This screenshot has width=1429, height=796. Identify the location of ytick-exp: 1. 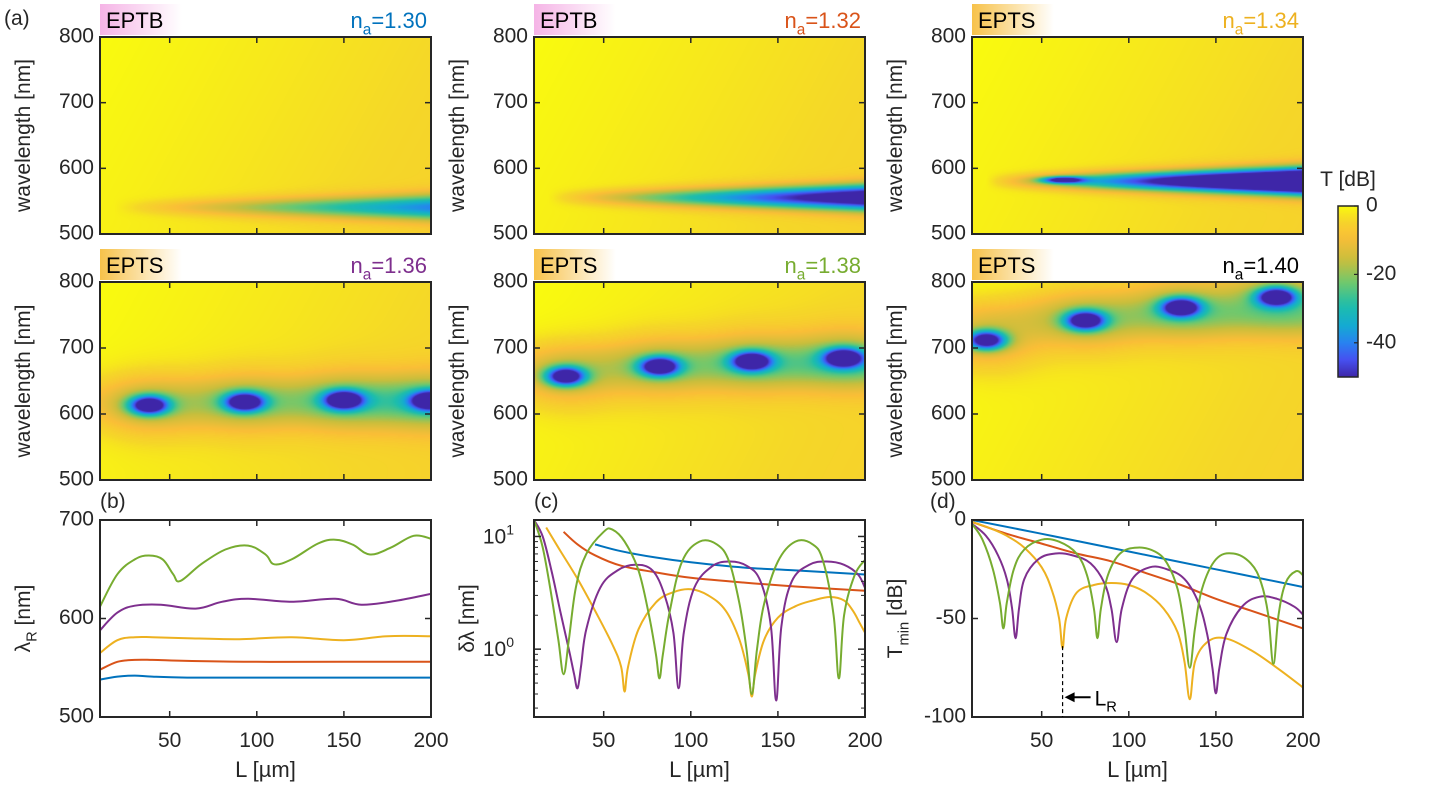
(510, 529).